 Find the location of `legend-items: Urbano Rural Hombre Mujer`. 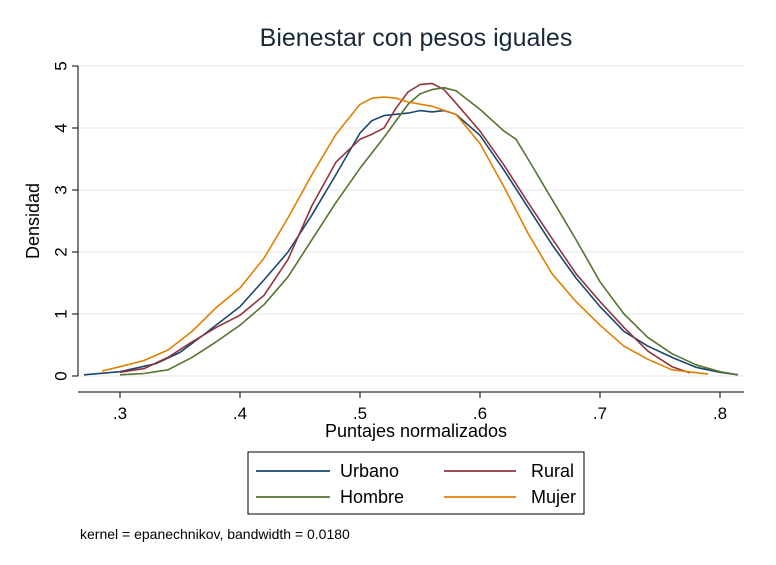

legend-items: Urbano Rural Hombre Mujer is located at coordinates (416, 484).